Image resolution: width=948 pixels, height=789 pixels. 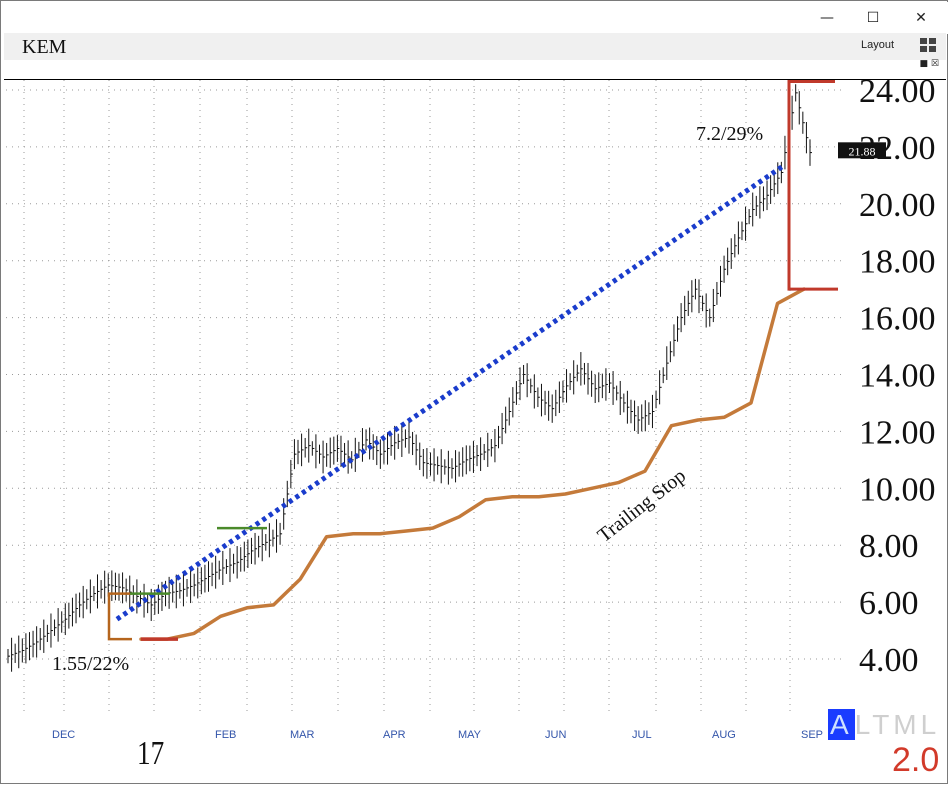 What do you see at coordinates (897, 432) in the screenshot?
I see `y-tick-label: 12.00` at bounding box center [897, 432].